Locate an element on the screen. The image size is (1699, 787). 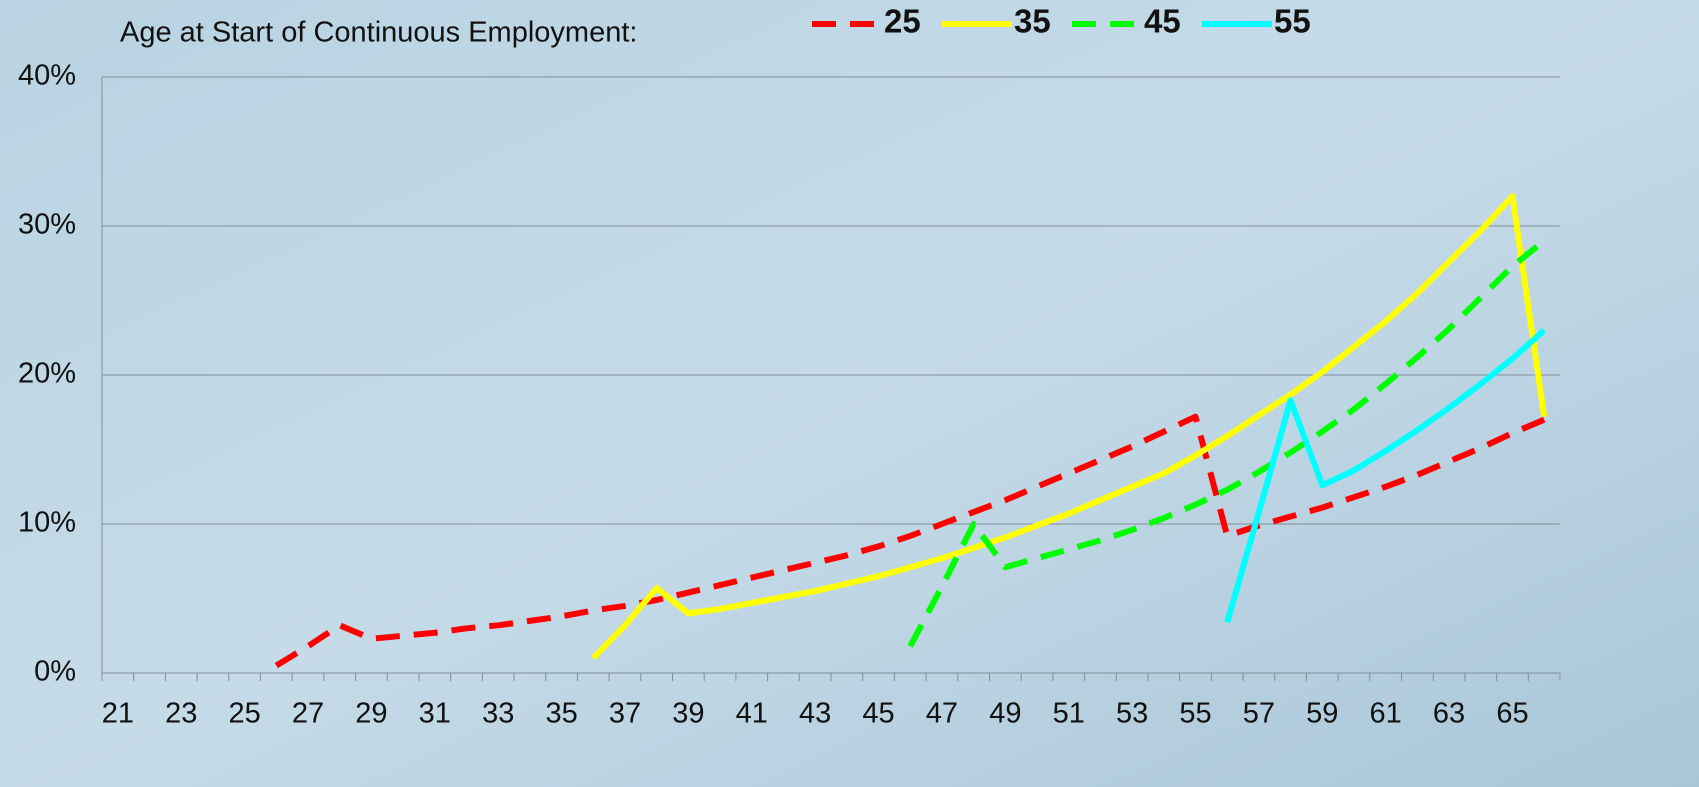
x-tick-label: 45 is located at coordinates (878, 714).